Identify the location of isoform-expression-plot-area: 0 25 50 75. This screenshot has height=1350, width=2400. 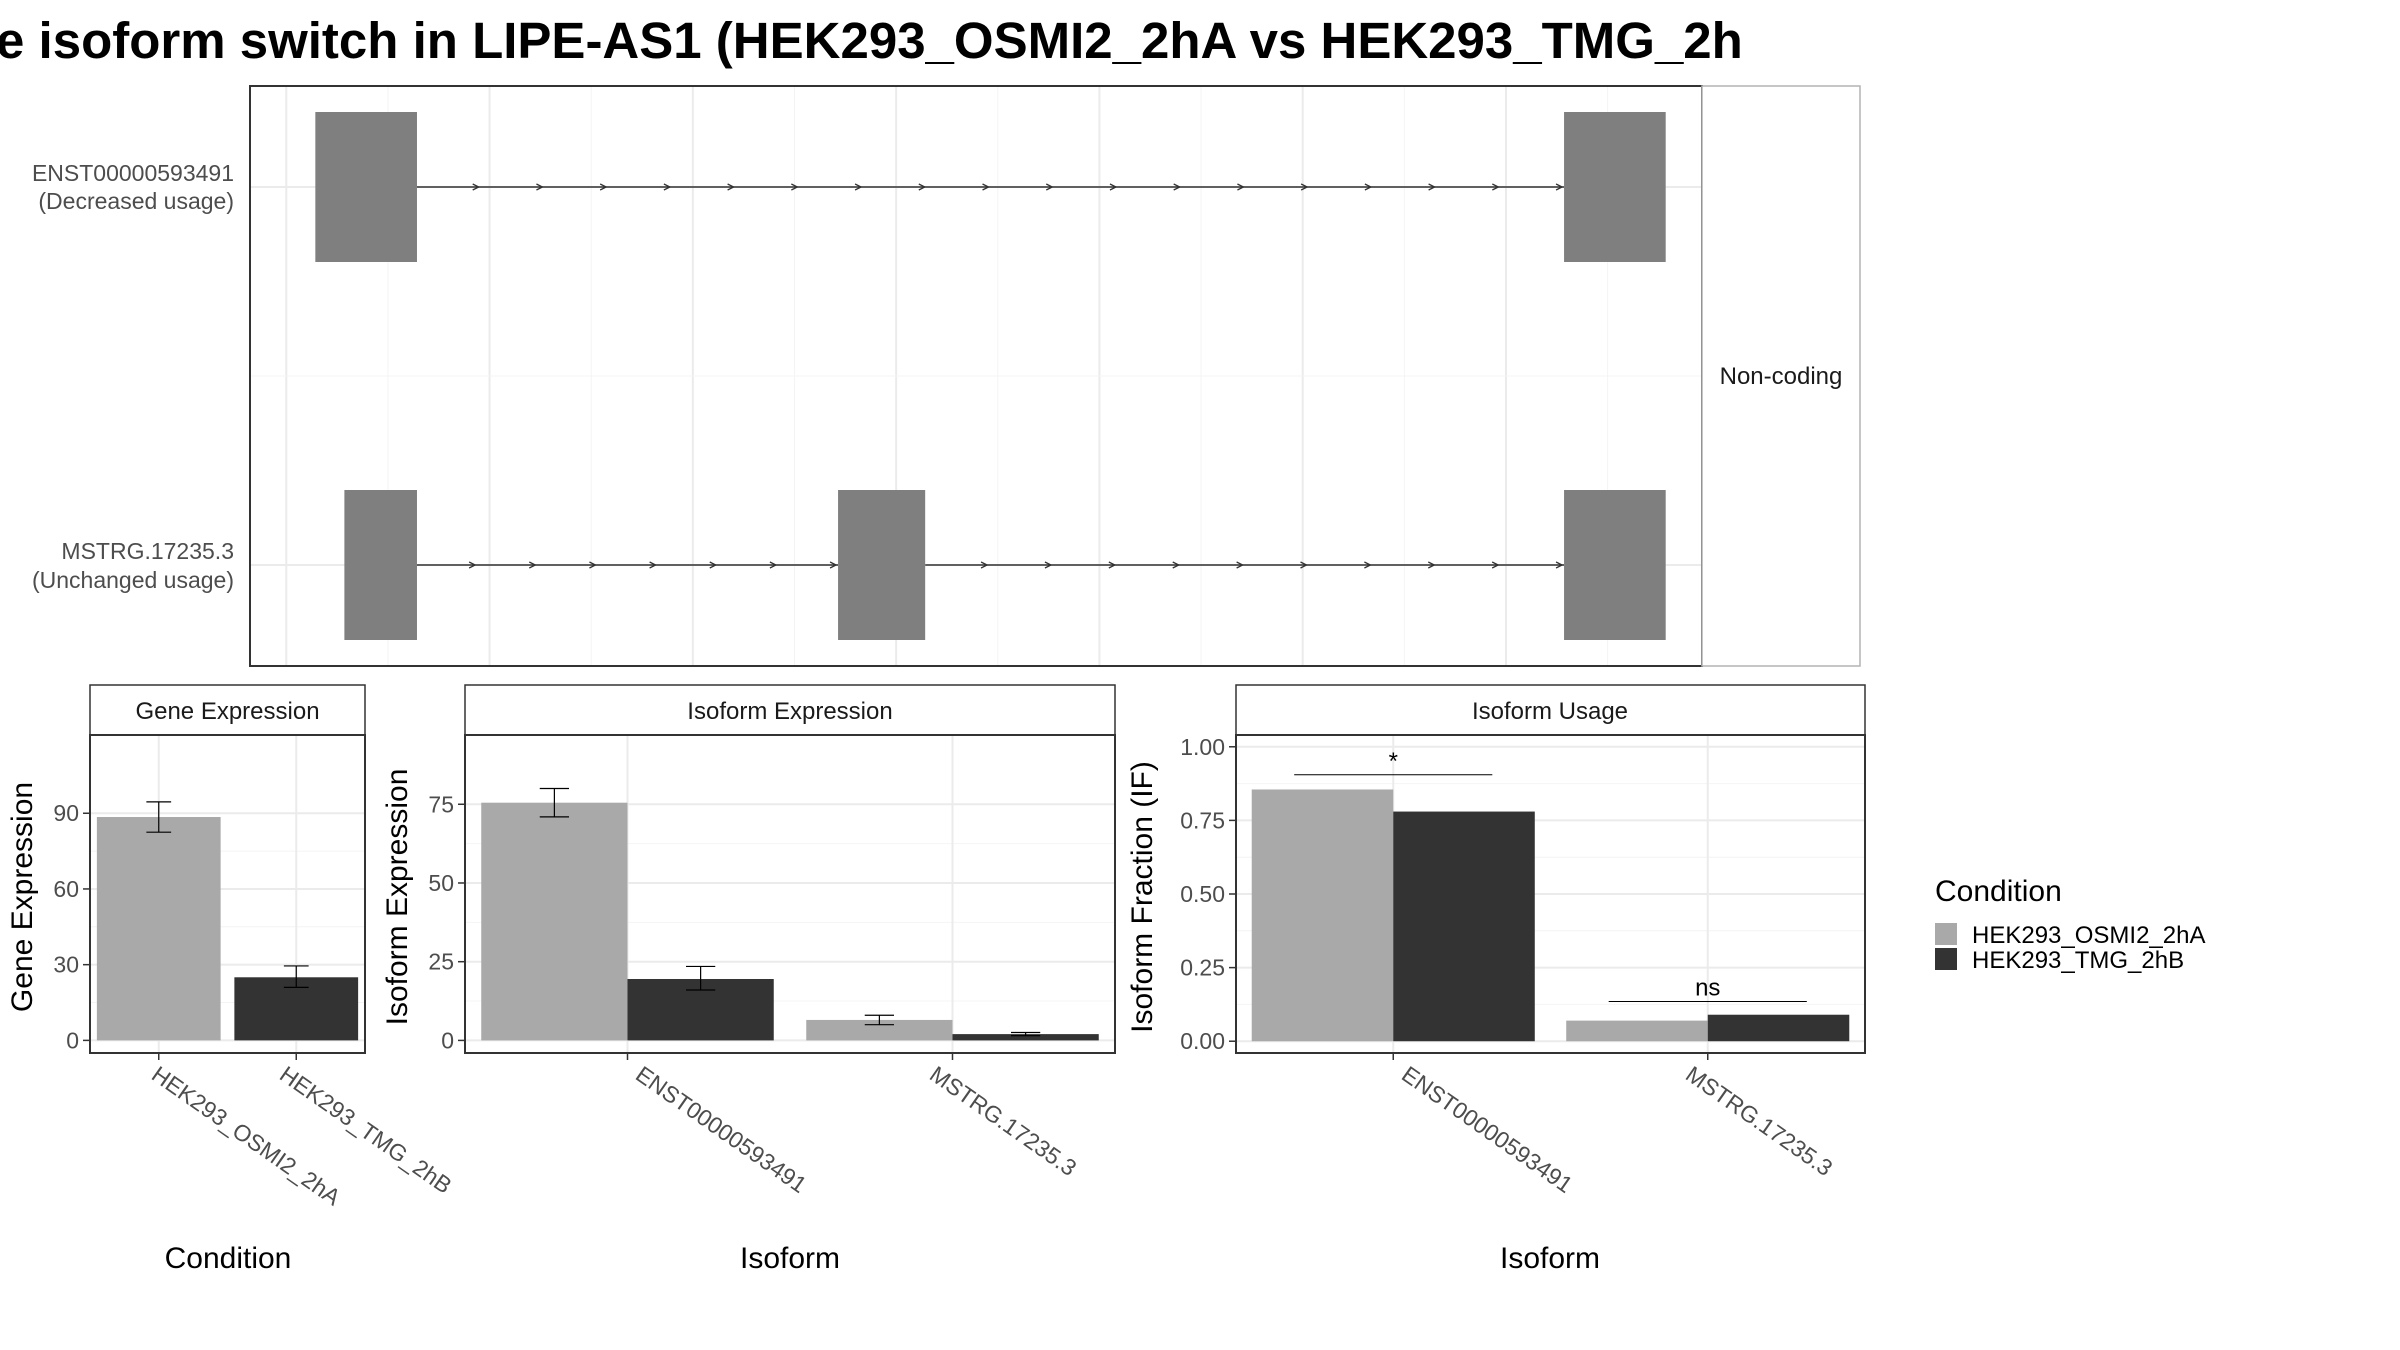
(772, 897).